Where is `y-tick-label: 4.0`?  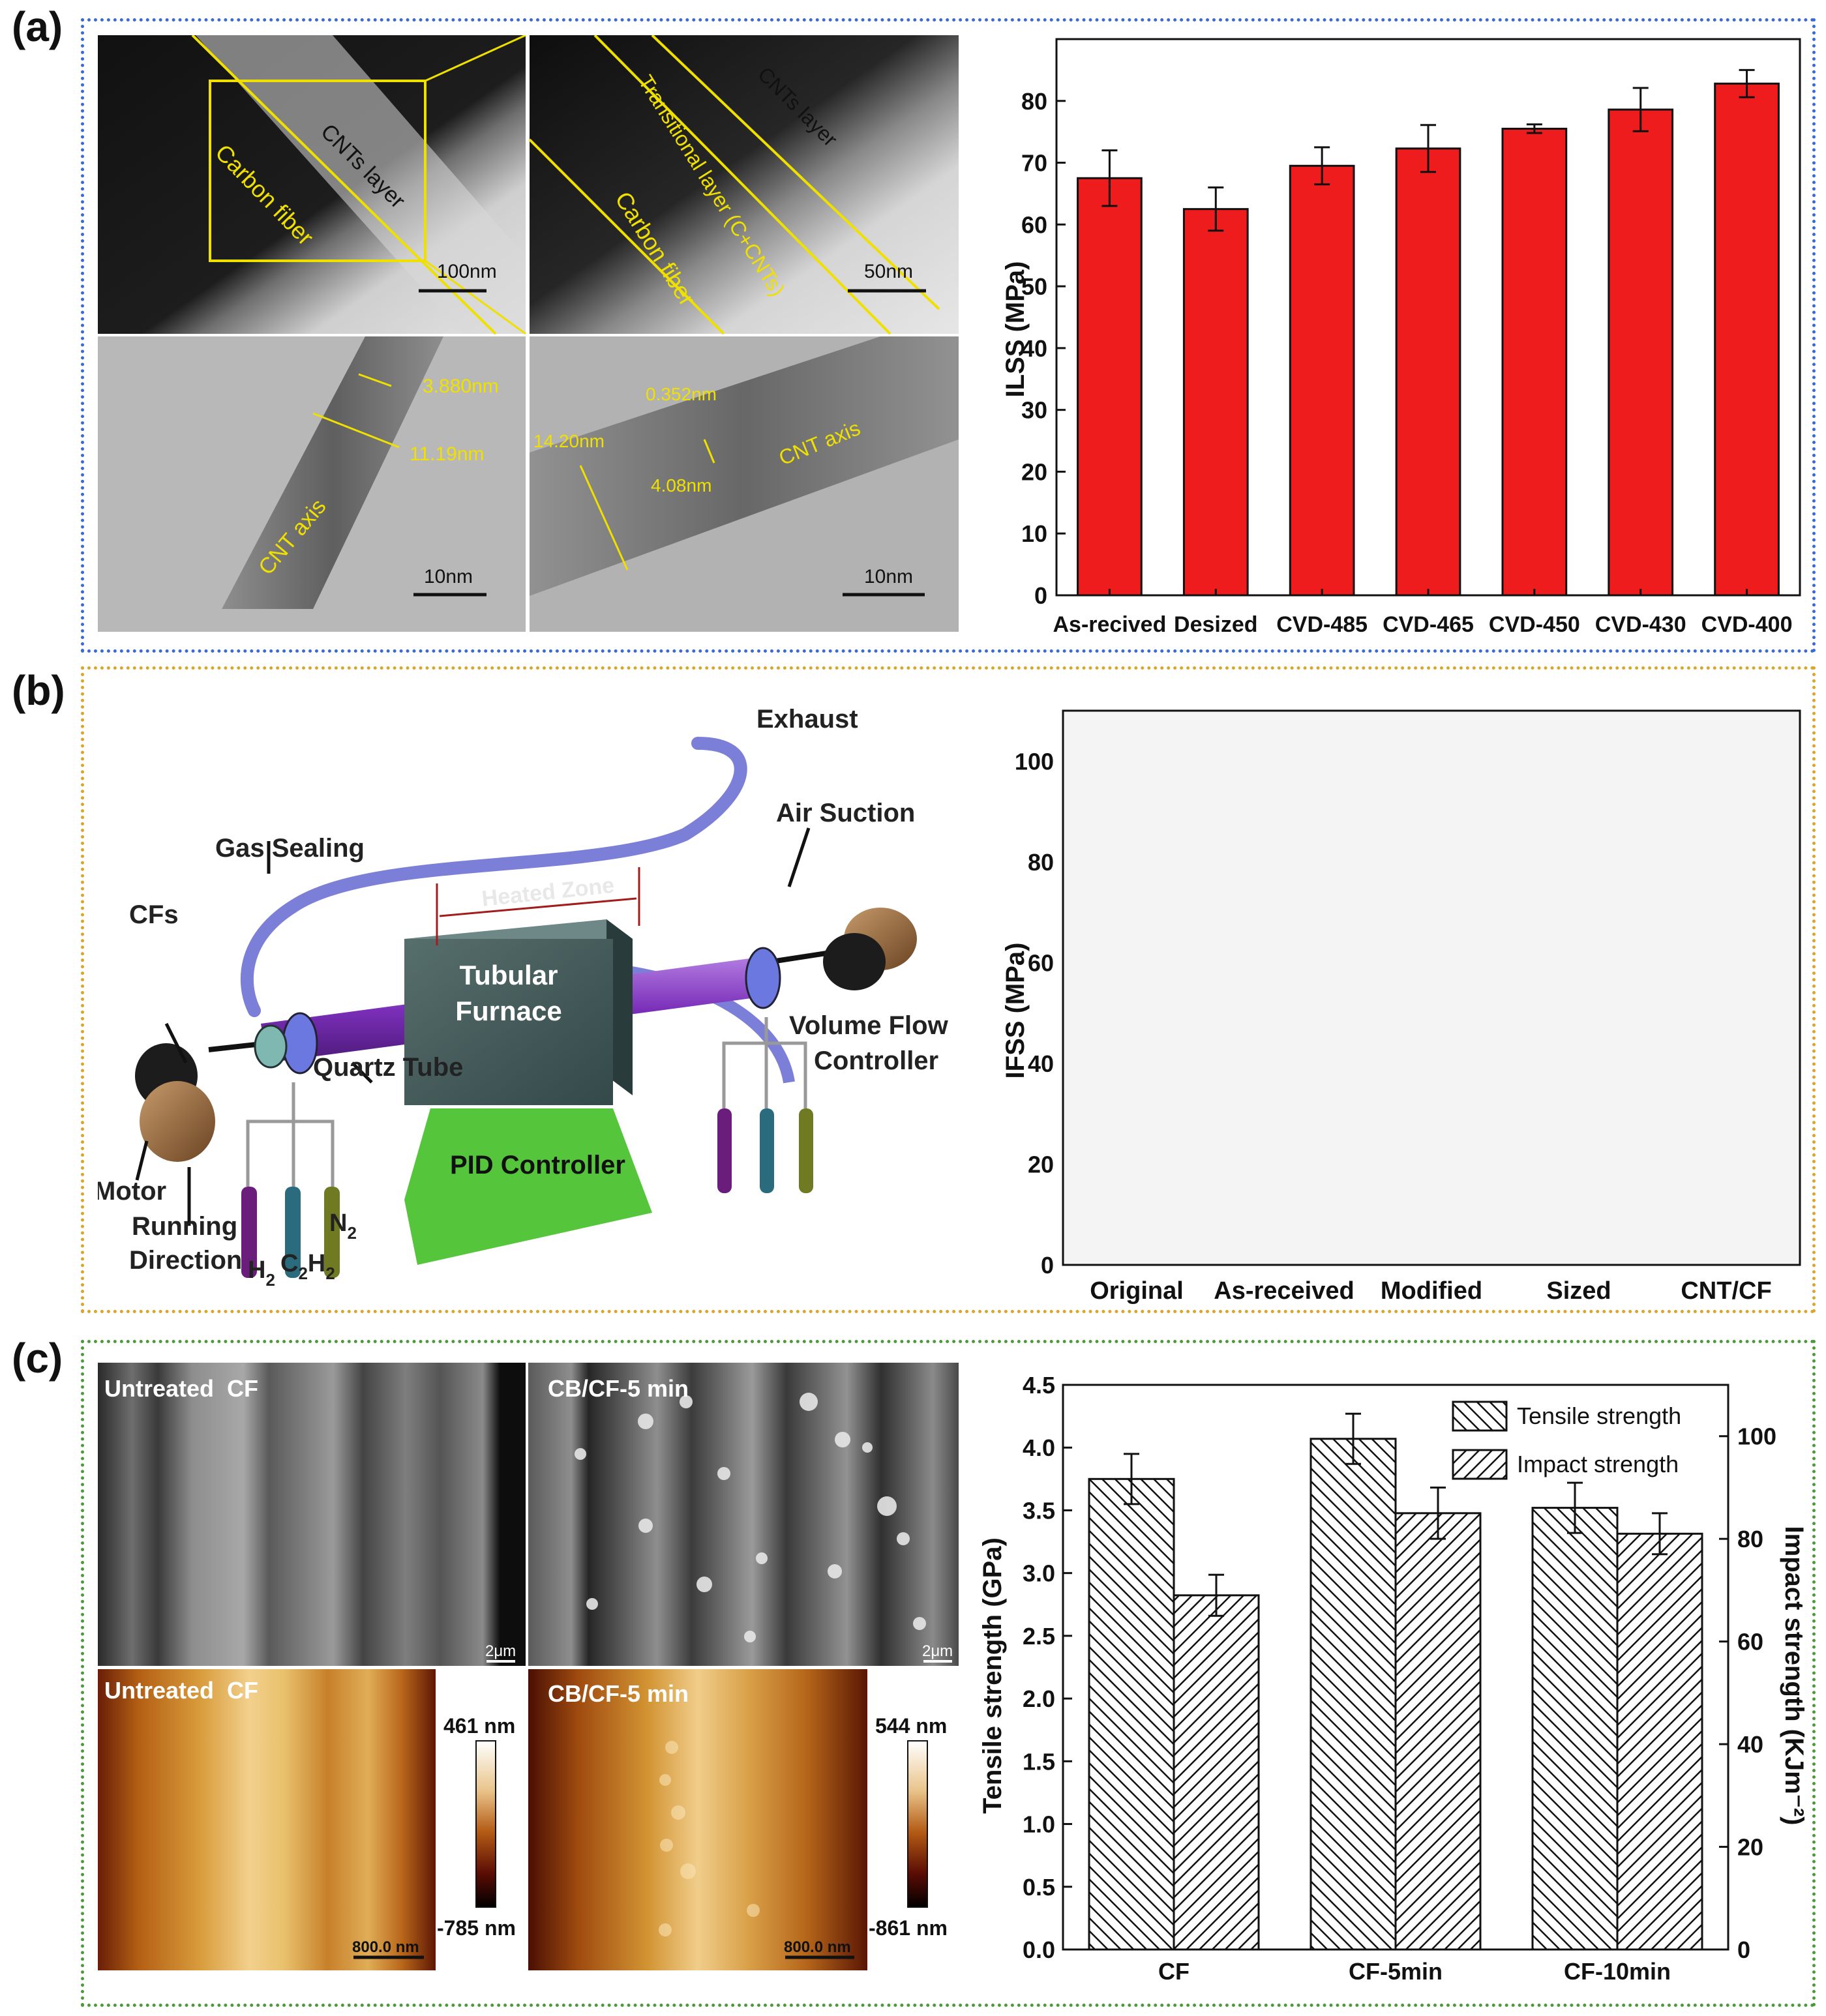
y-tick-label: 4.0 is located at coordinates (1039, 1448).